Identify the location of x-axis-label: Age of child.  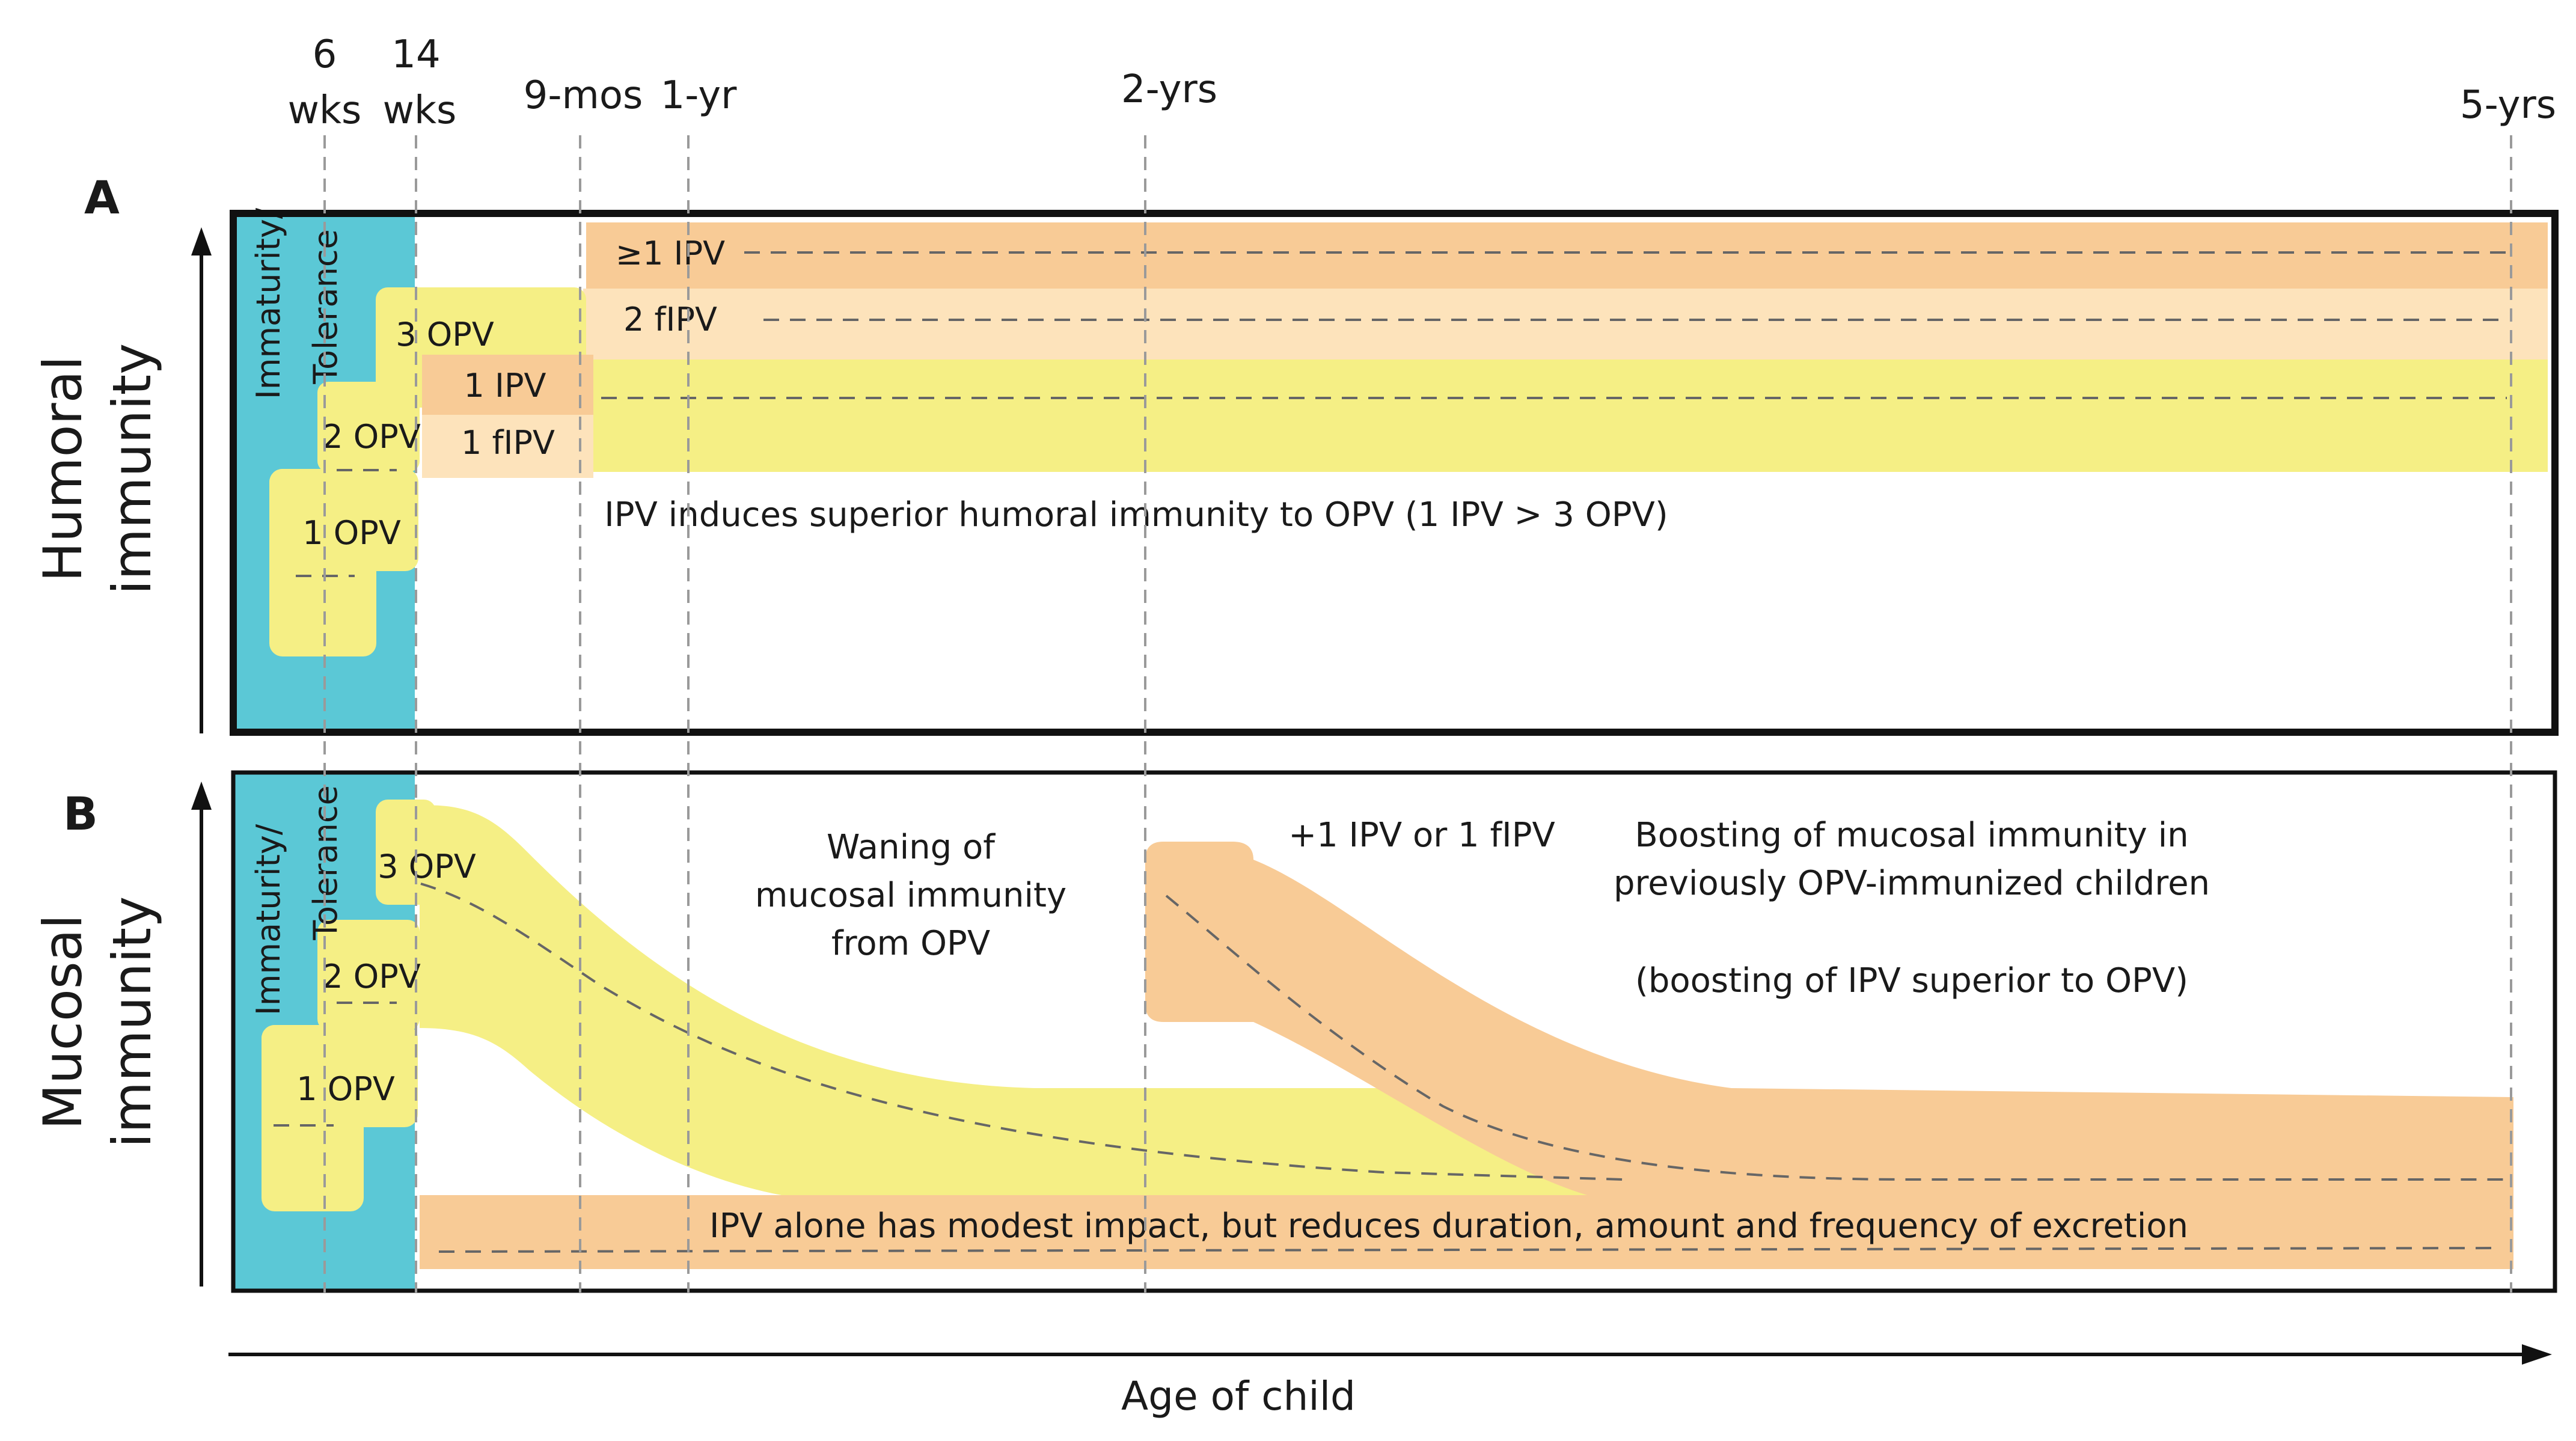
(1238, 1396).